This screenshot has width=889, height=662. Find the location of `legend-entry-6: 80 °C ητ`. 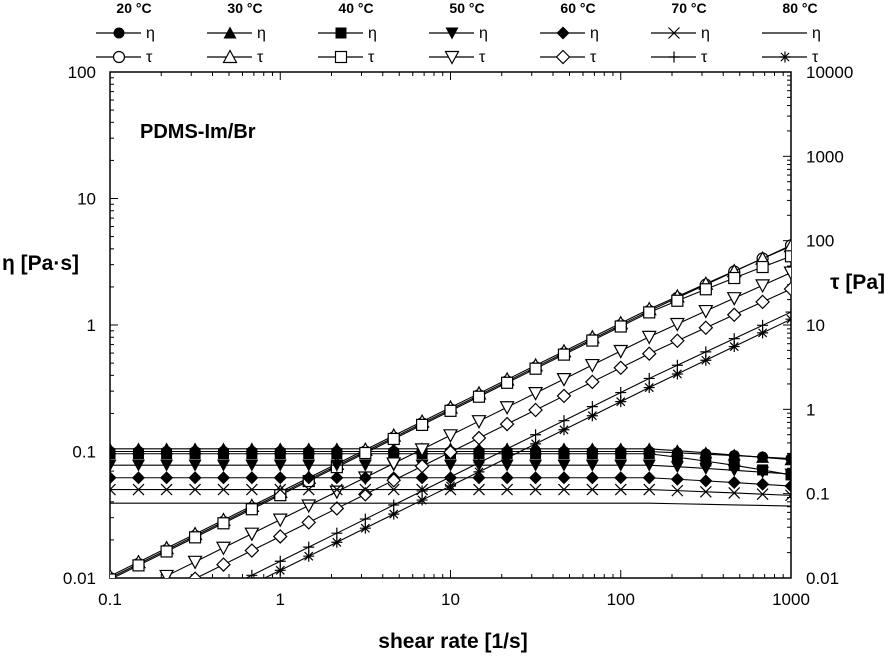

legend-entry-6: 80 °C ητ is located at coordinates (791, 33).